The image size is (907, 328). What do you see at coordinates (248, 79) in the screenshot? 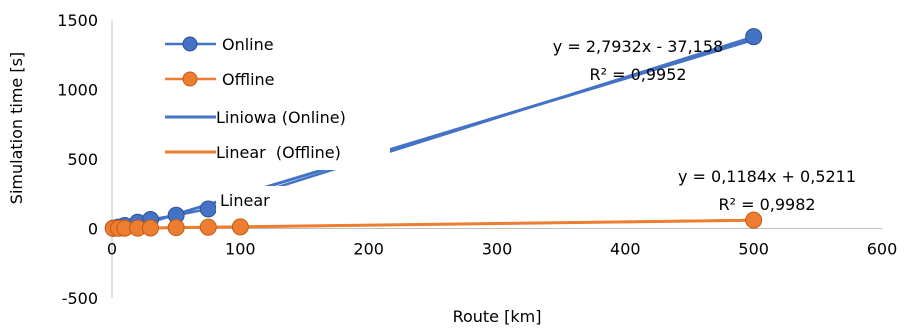
I see `legend-label-offline: Offline` at bounding box center [248, 79].